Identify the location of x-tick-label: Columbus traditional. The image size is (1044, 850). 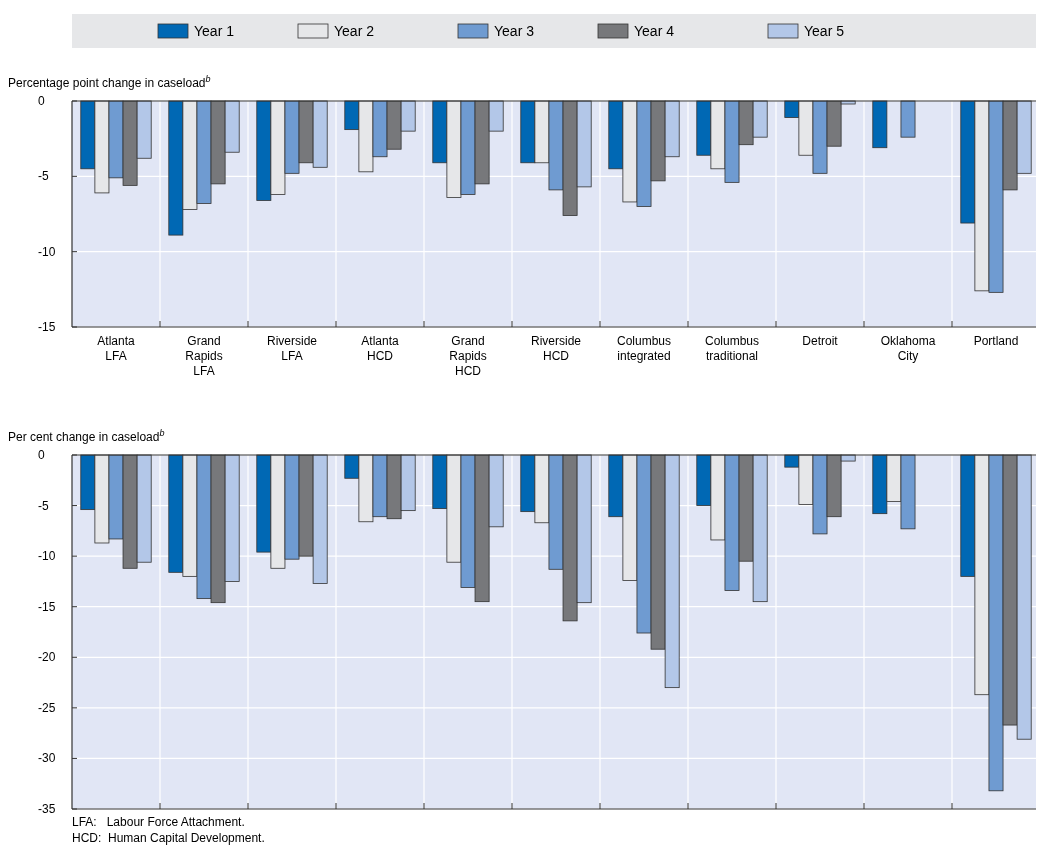
(732, 348).